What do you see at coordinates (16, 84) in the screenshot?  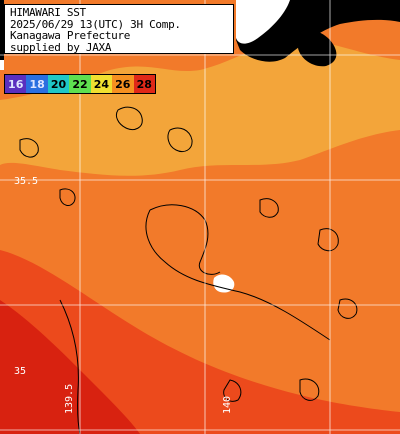 I see `legend-cell: 16` at bounding box center [16, 84].